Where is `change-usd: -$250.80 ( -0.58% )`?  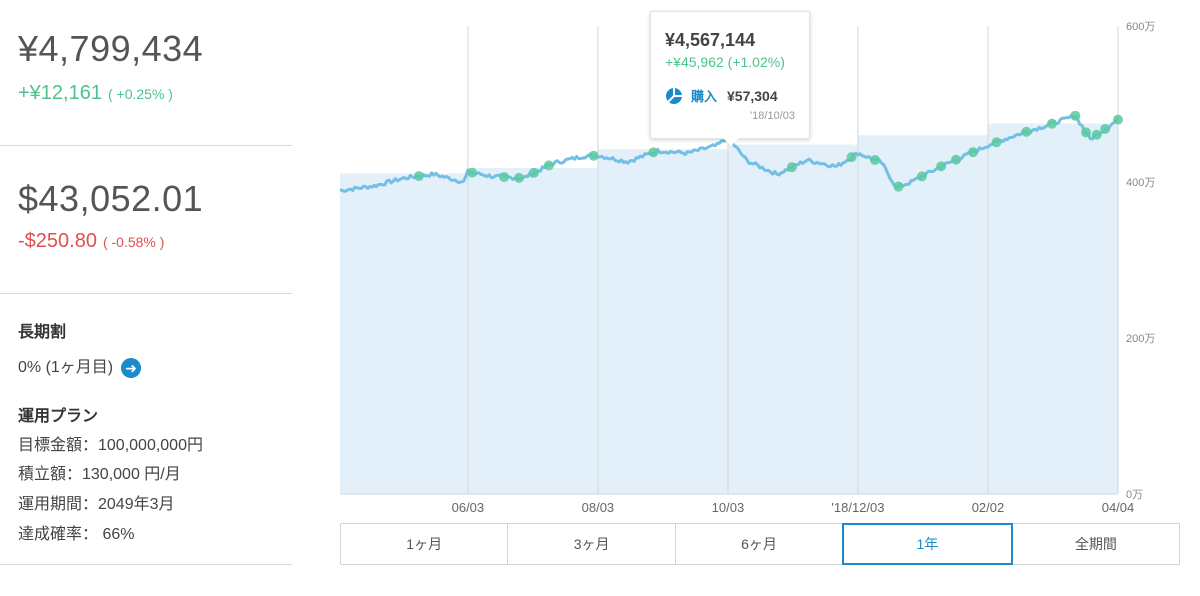
change-usd: -$250.80 ( -0.58% ) is located at coordinates (91, 241).